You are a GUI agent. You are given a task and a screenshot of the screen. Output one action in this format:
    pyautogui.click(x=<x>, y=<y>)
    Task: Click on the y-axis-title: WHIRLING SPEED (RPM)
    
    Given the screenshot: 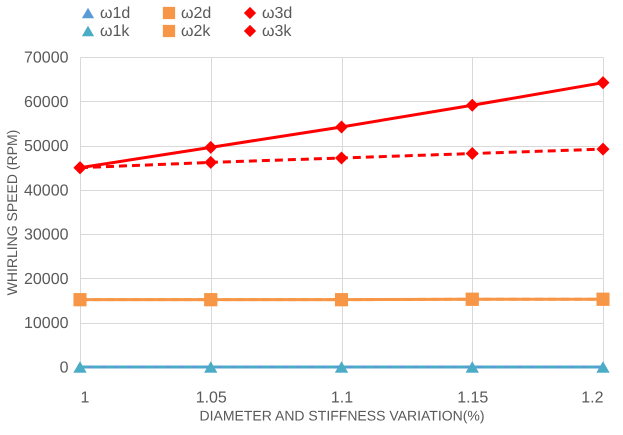 What is the action you would take?
    pyautogui.click(x=12, y=213)
    